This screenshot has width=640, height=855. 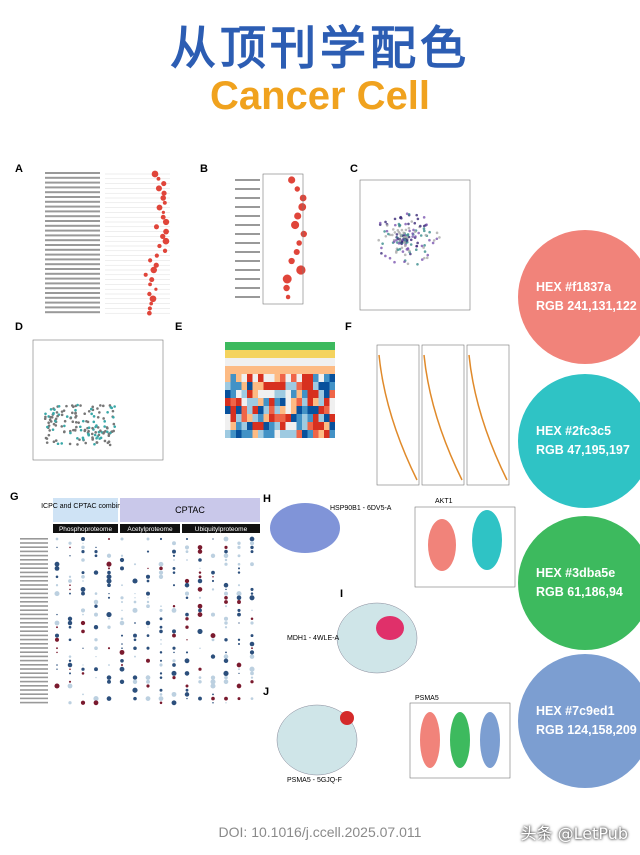 What do you see at coordinates (361, 508) in the screenshot?
I see `label: HSP90B1 - 6DV5-A` at bounding box center [361, 508].